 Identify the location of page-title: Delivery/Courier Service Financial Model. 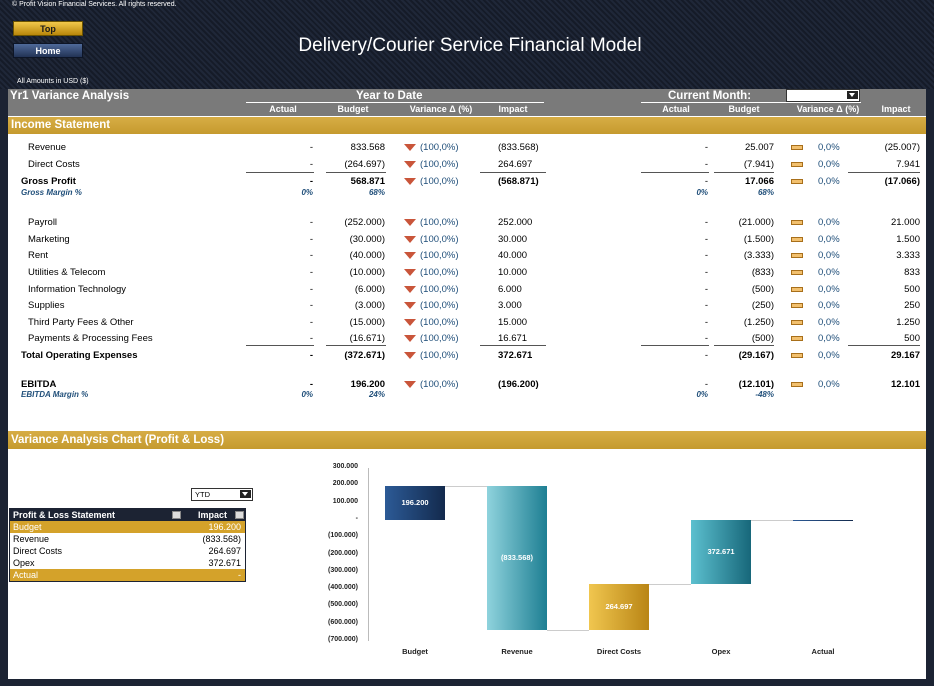
(470, 45).